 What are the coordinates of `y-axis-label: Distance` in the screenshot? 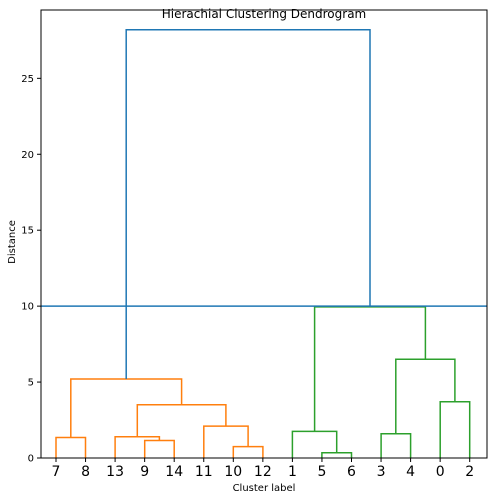 It's located at (12, 242).